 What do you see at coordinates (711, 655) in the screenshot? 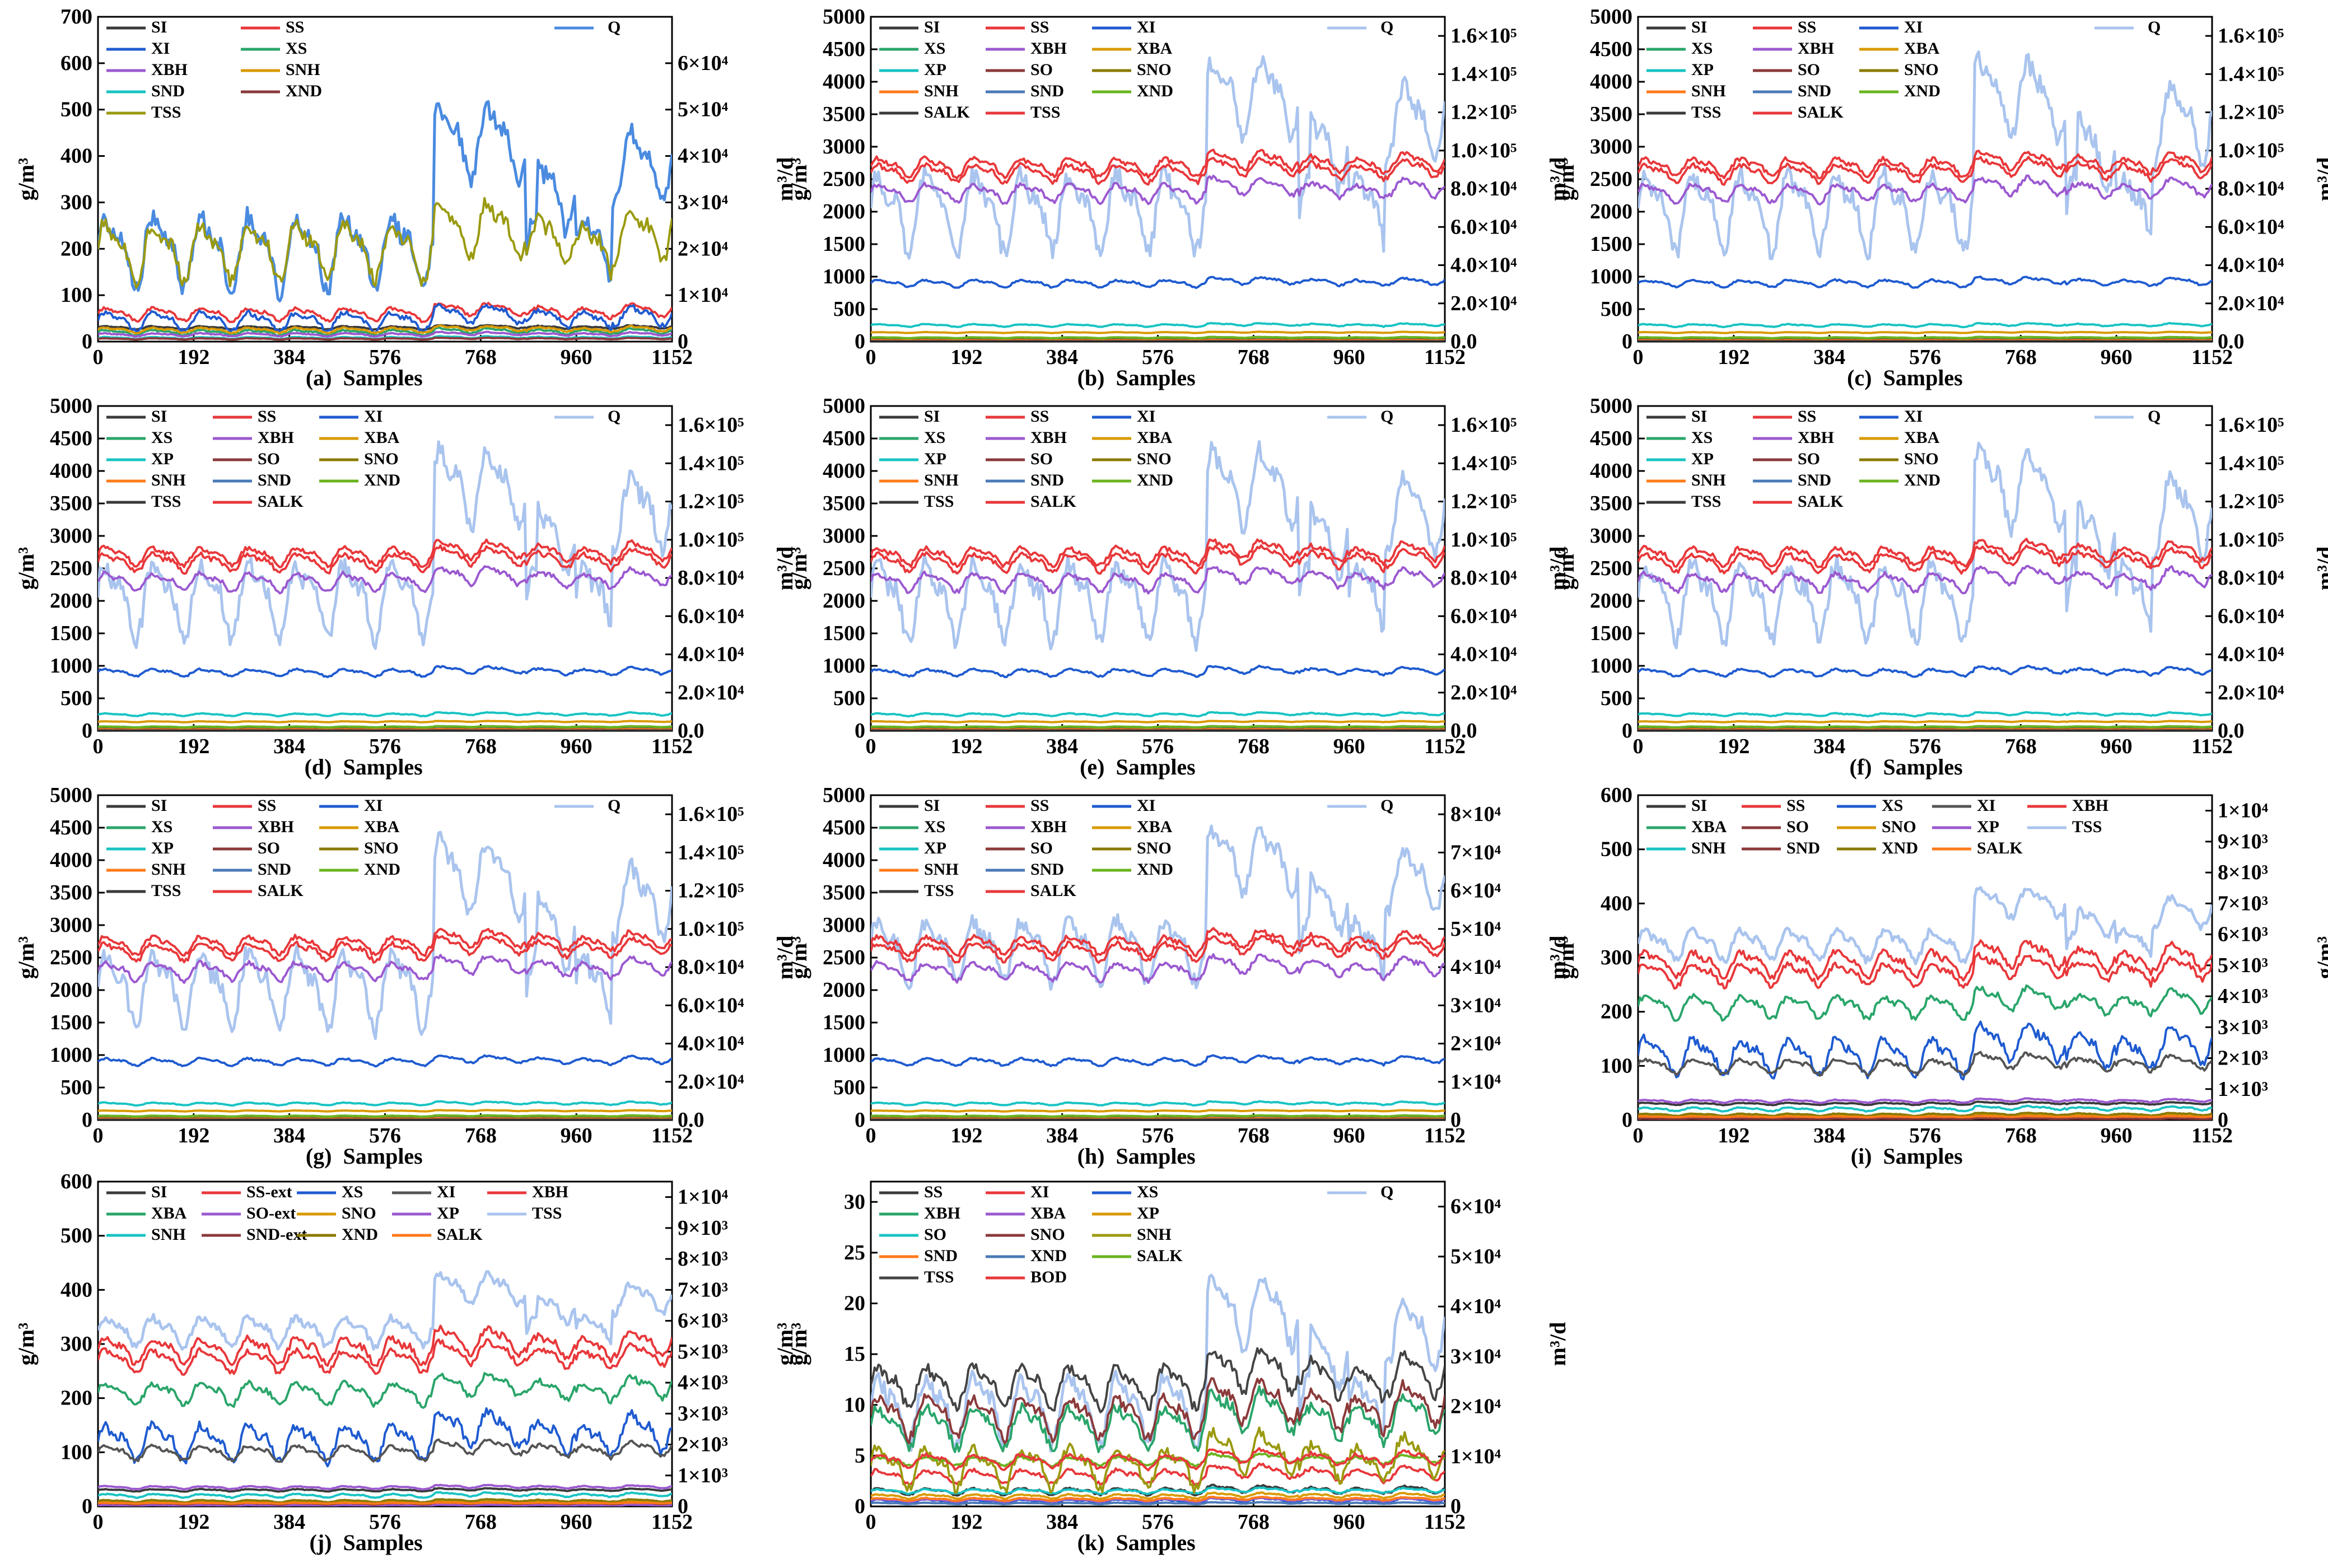
I see `y-right-tick-label: 4.0×10⁴` at bounding box center [711, 655].